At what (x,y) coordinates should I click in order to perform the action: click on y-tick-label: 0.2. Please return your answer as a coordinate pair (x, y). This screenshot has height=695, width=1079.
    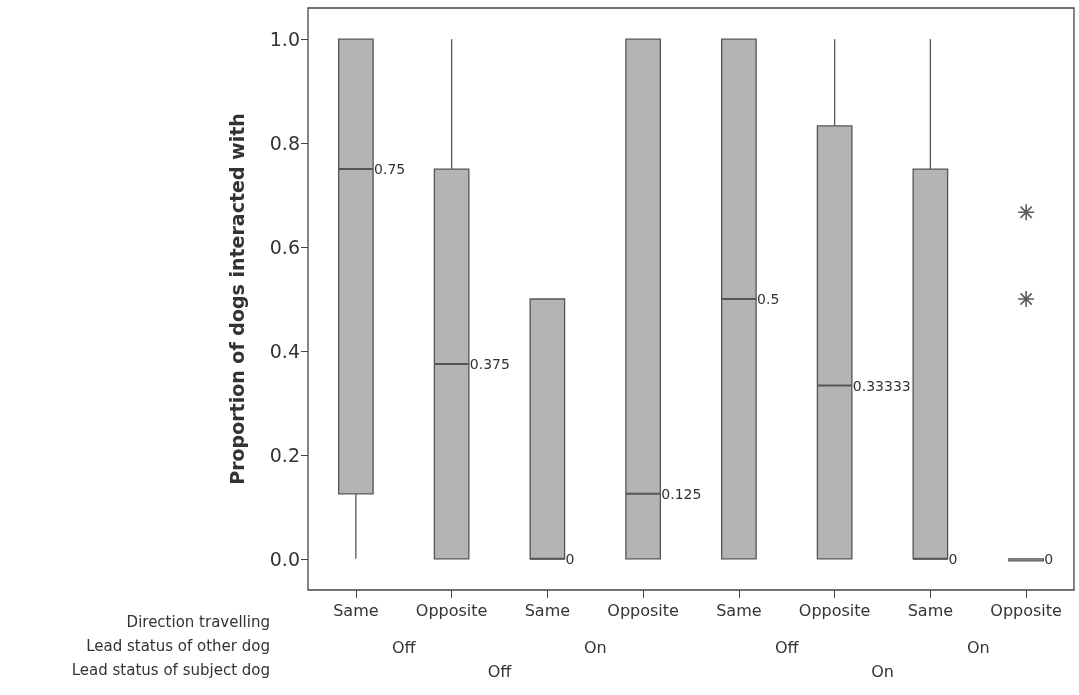
    Looking at the image, I should click on (284, 454).